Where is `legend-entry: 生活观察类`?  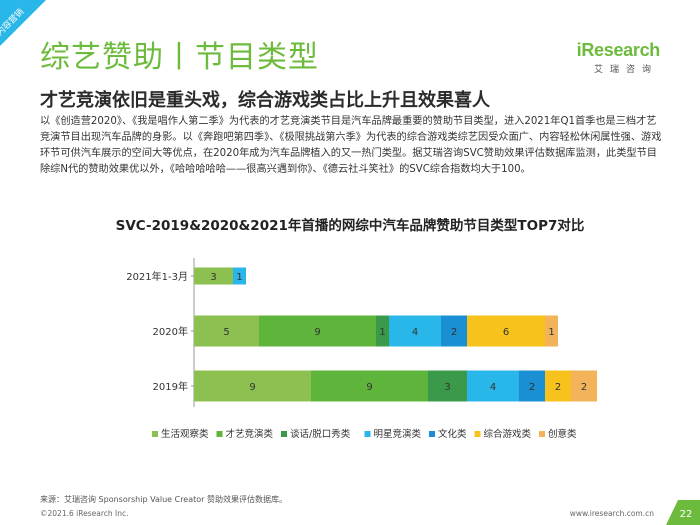 legend-entry: 生活观察类 is located at coordinates (185, 434).